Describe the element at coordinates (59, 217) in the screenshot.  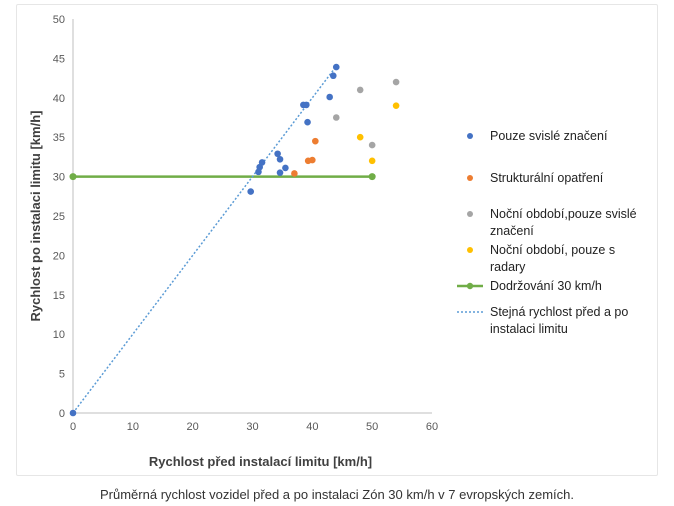
I see `y-tick-label: 25` at that location.